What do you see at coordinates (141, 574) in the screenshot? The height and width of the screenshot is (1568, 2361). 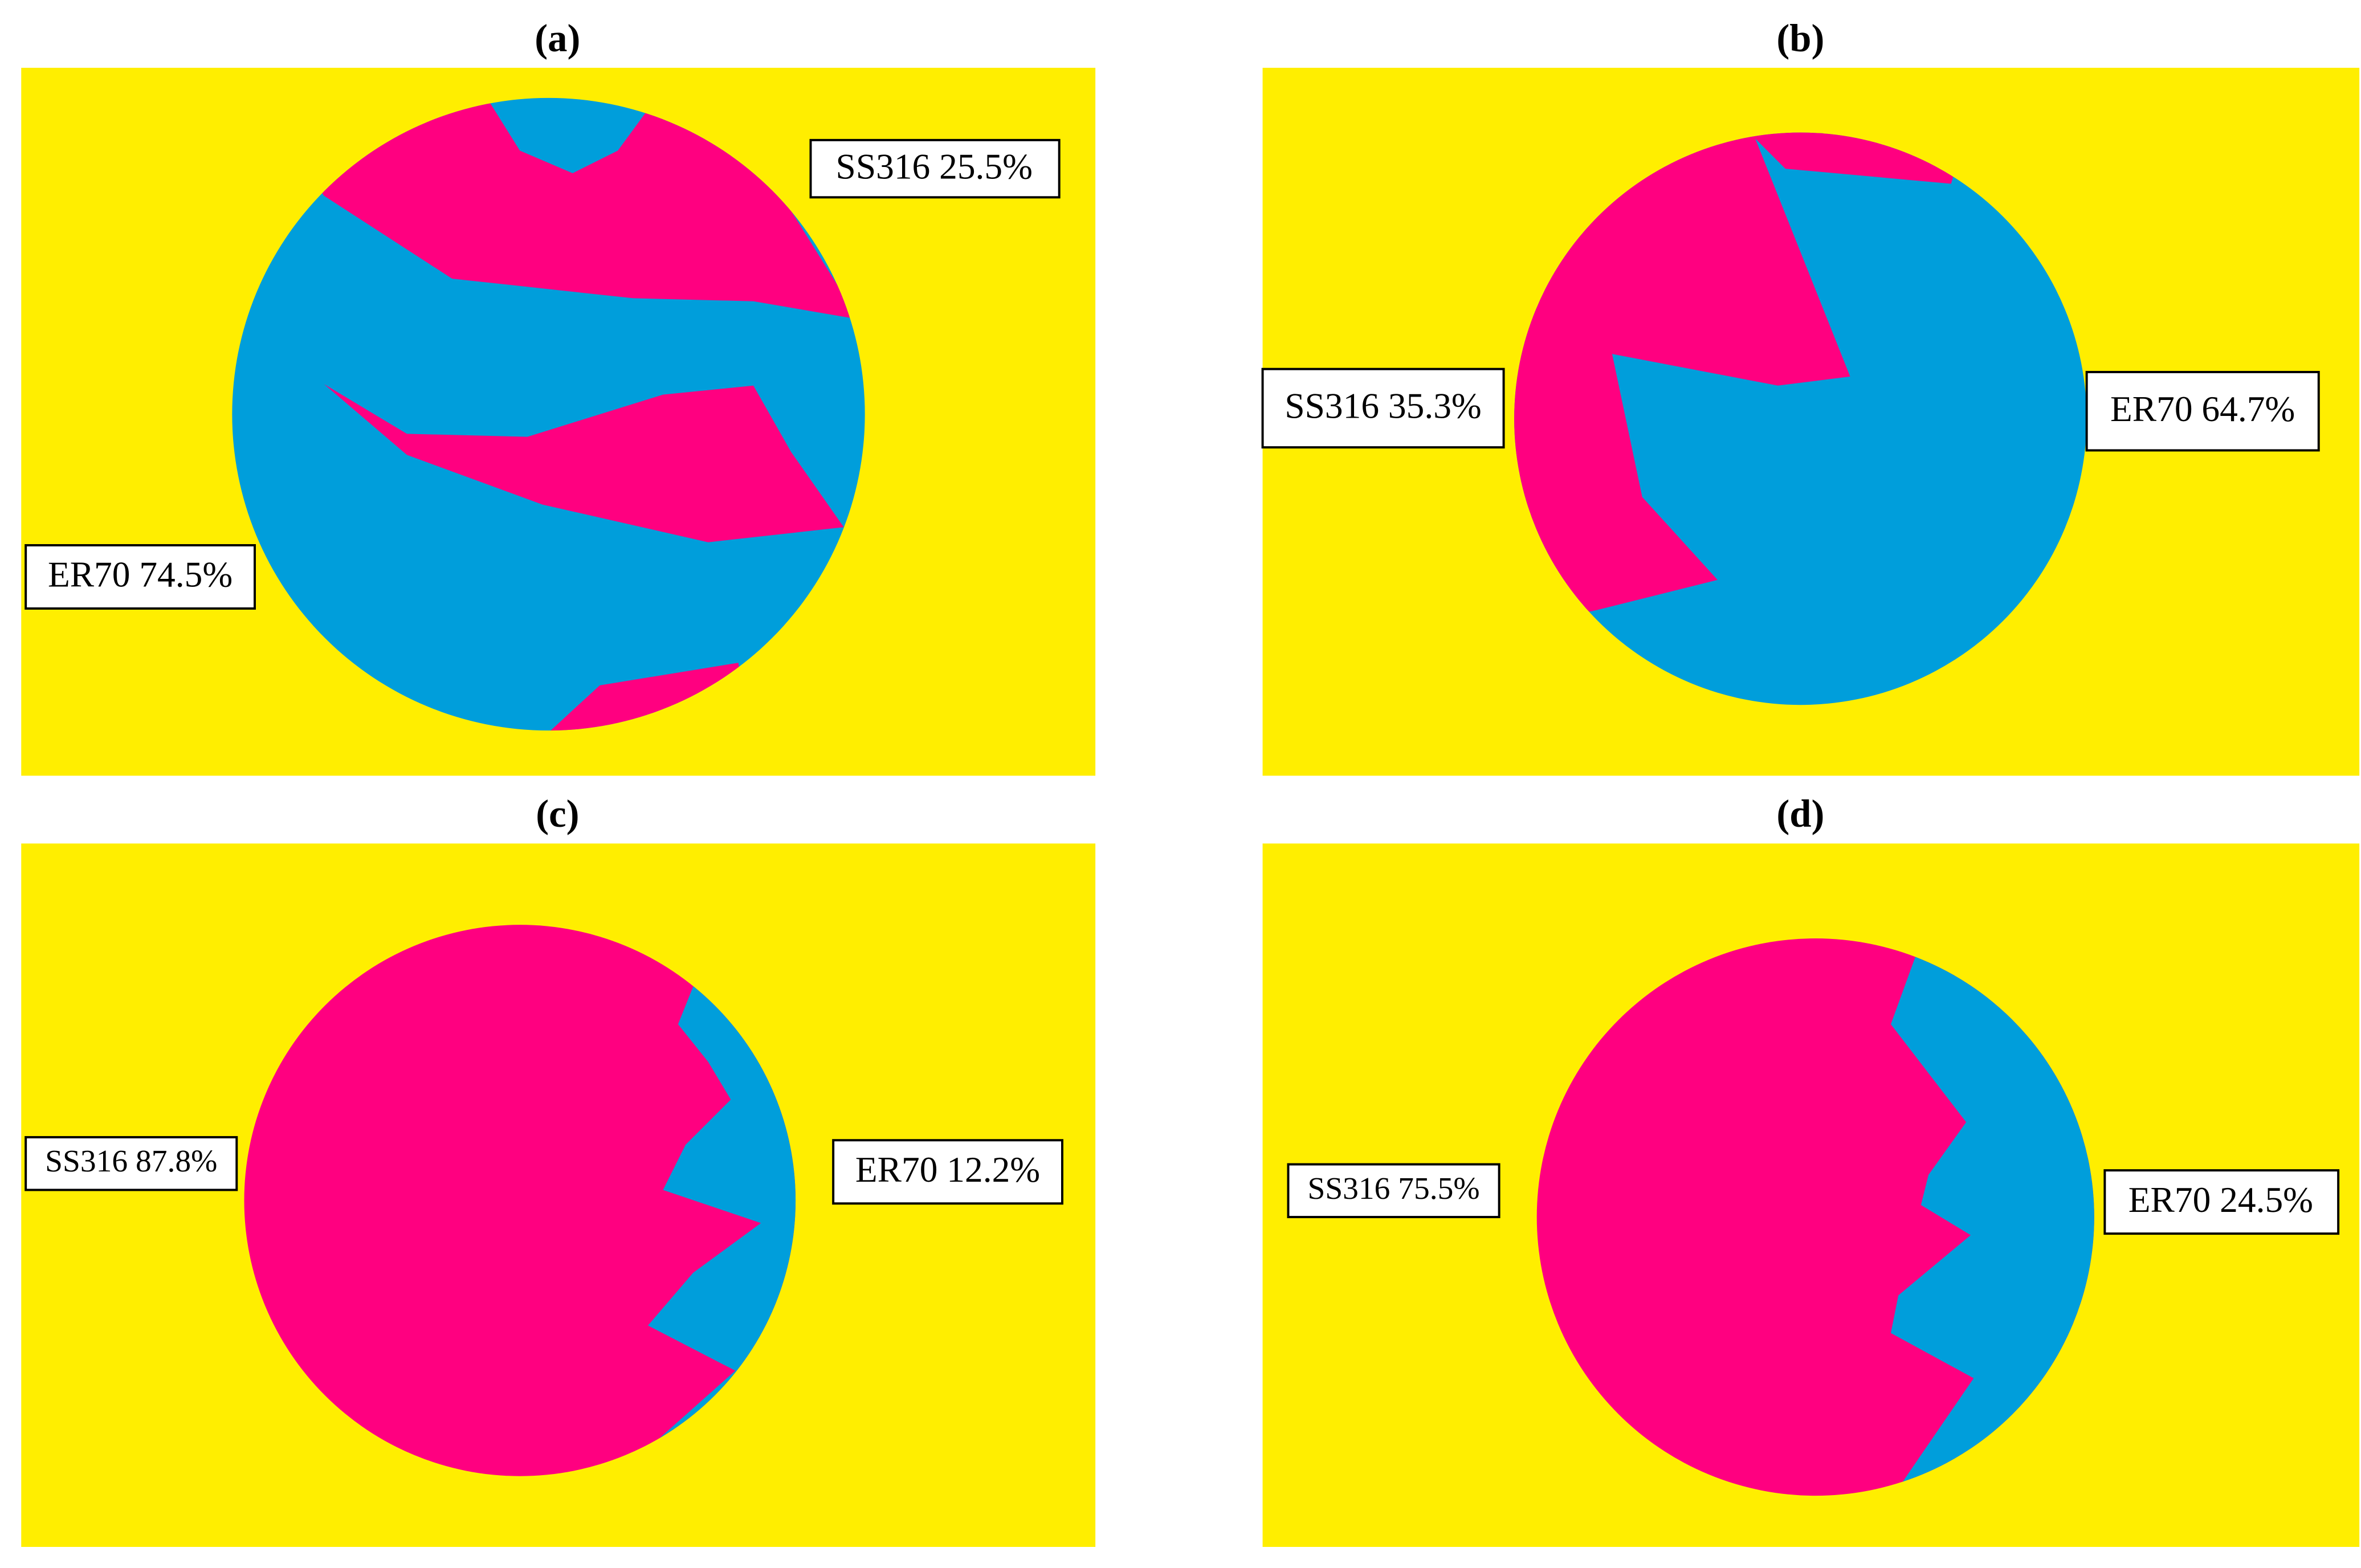 I see `annotation: ER70 74.5%` at bounding box center [141, 574].